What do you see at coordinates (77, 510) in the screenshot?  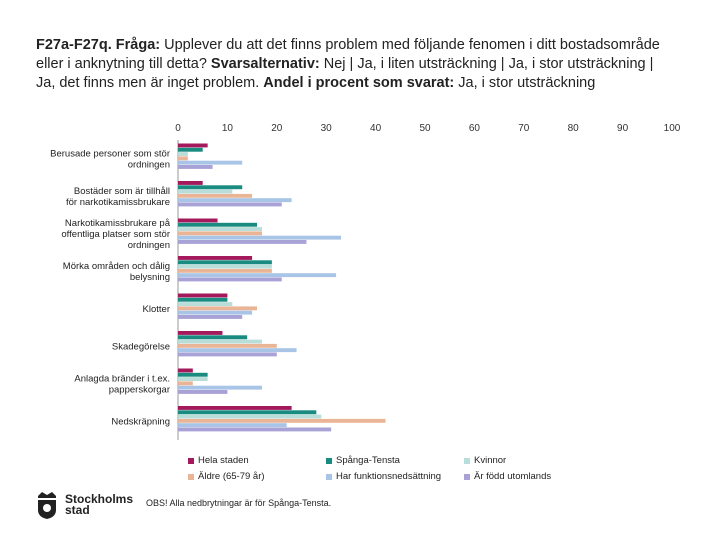 I see `logo-line-2: stad` at bounding box center [77, 510].